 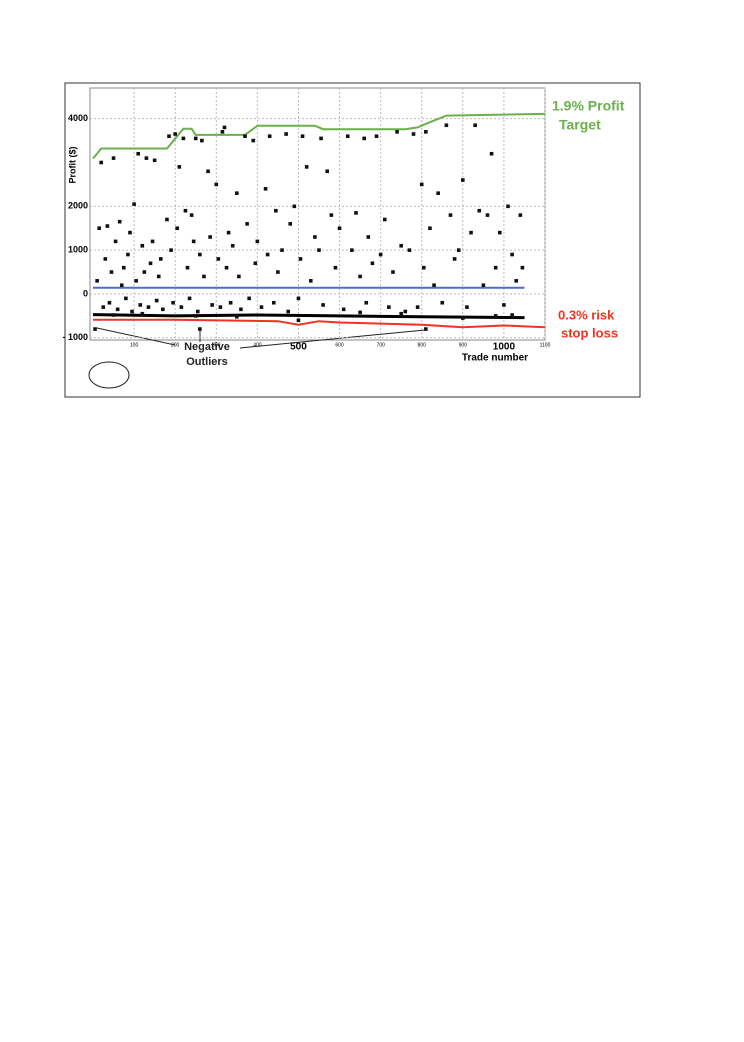 I want to click on y-tick-label: - 1000, so click(x=75, y=337).